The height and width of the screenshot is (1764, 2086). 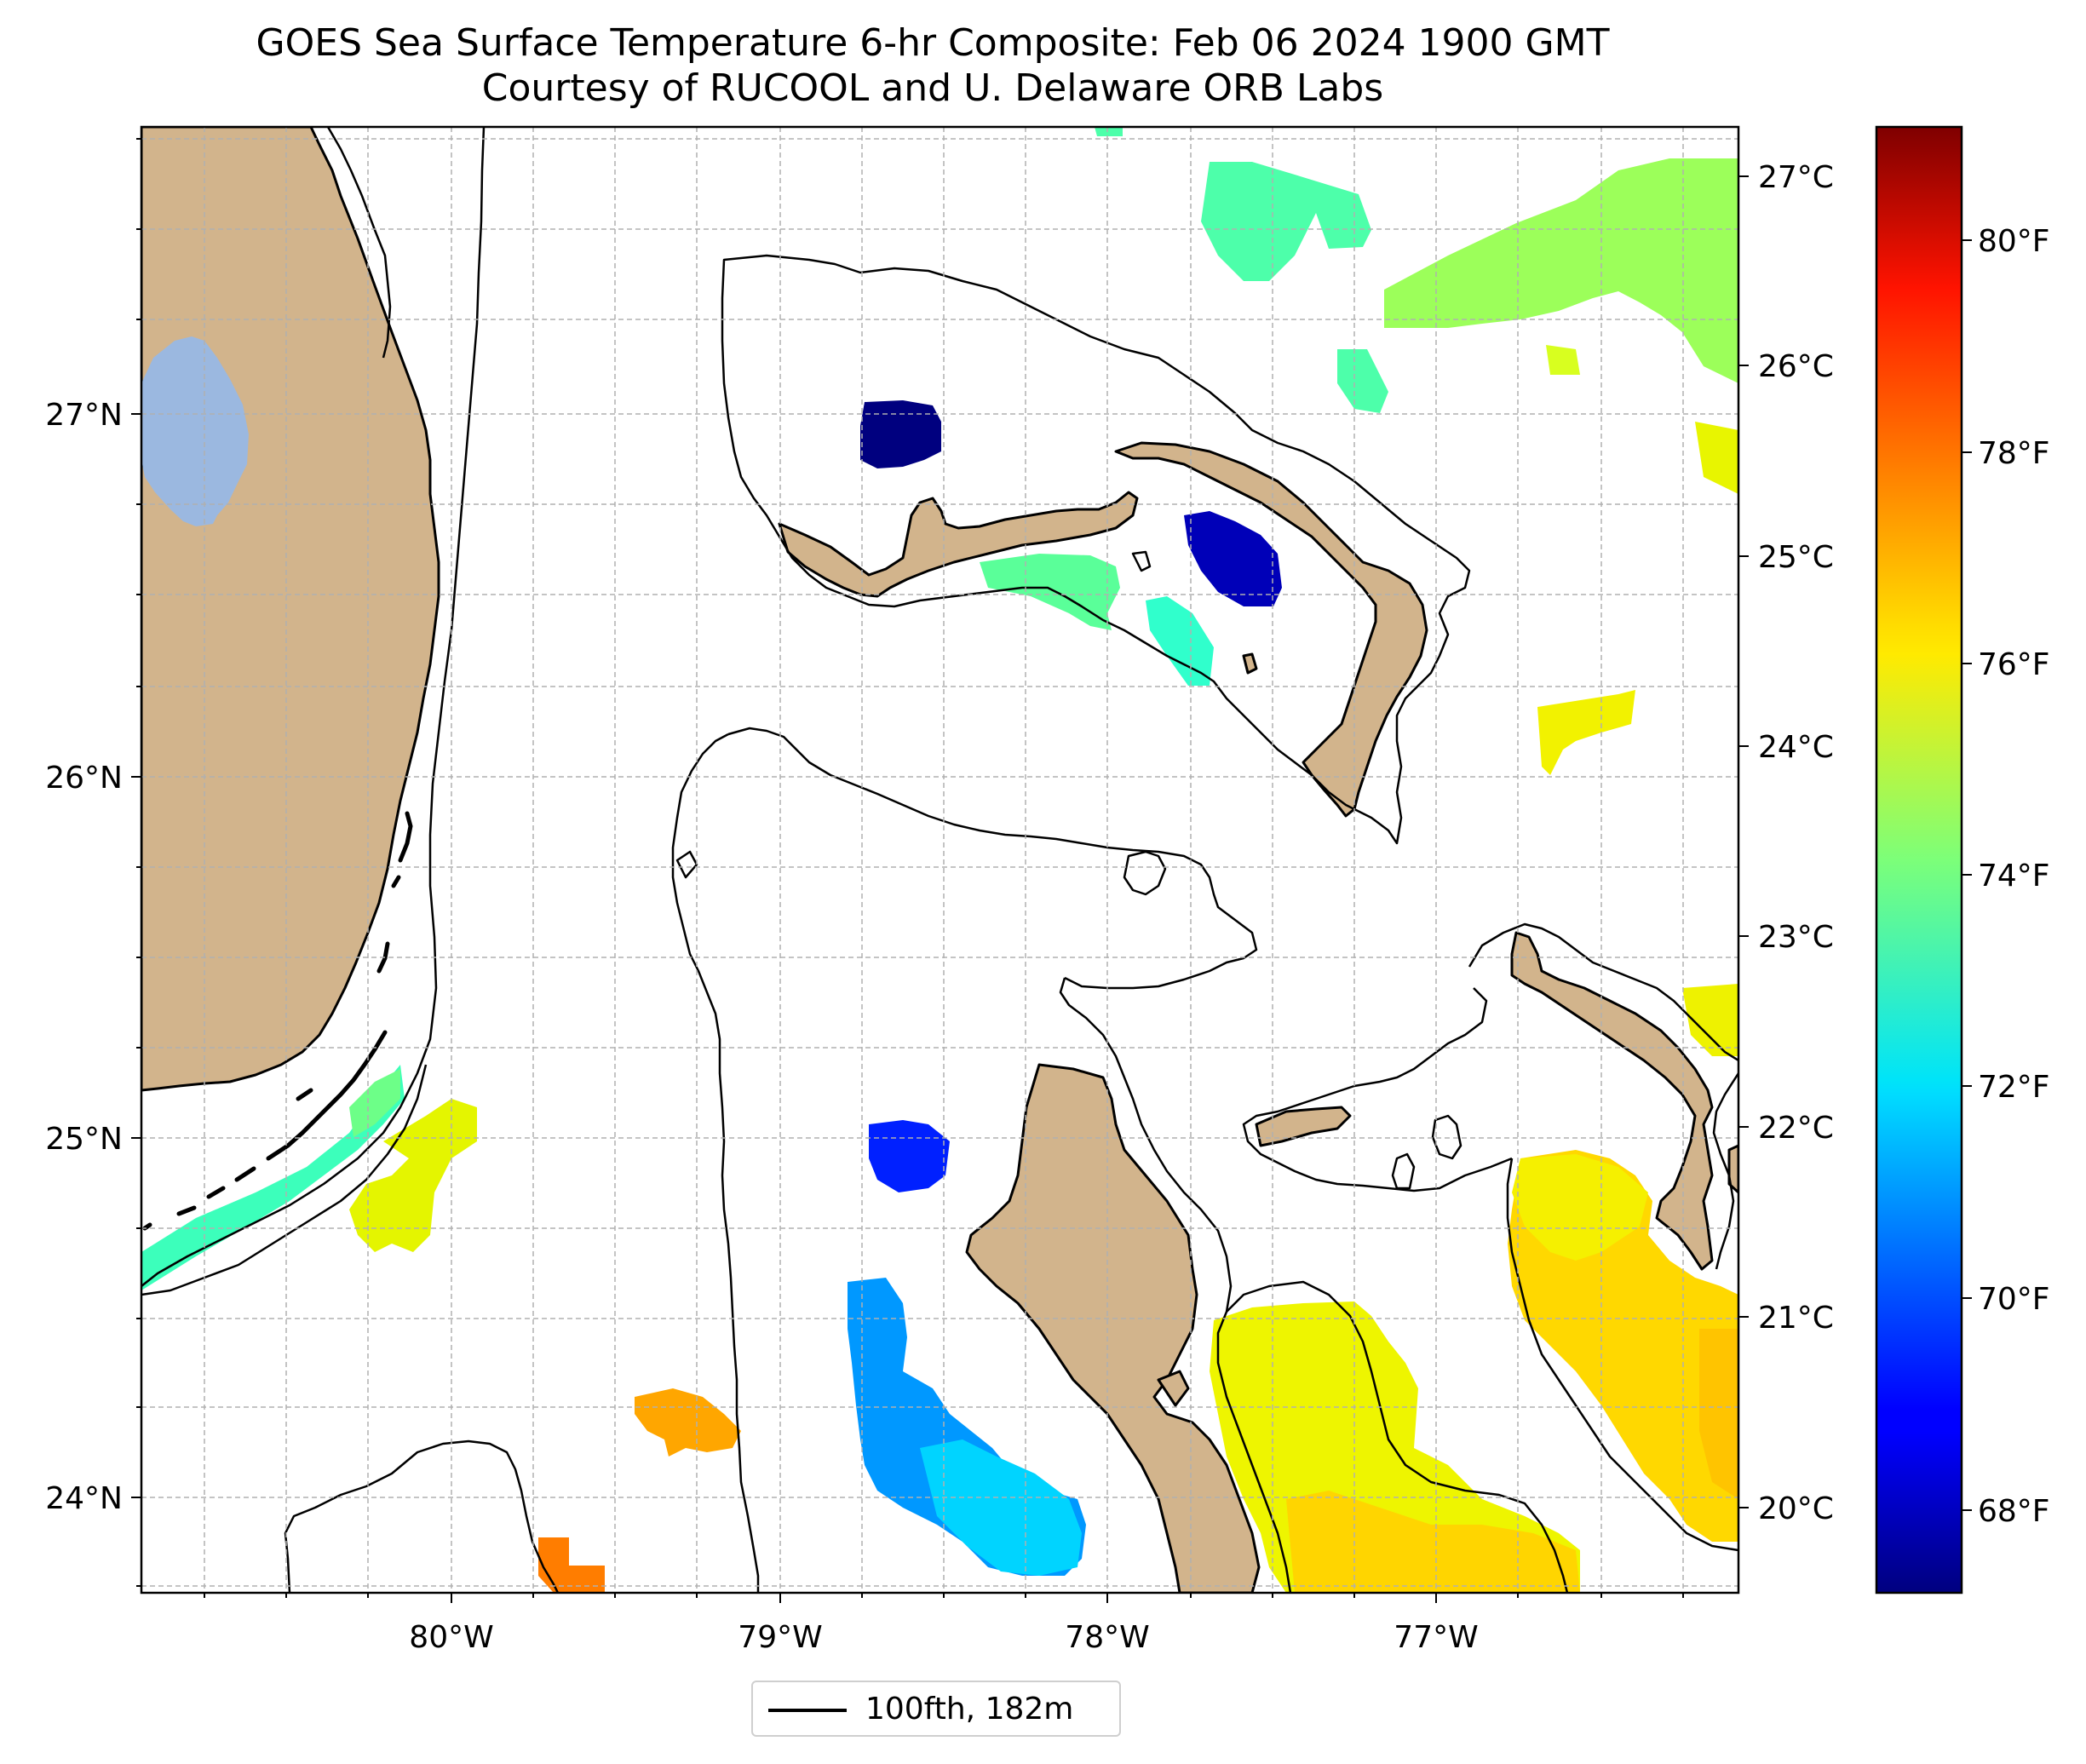 I want to click on isobath-little-islet, so click(x=1141, y=561).